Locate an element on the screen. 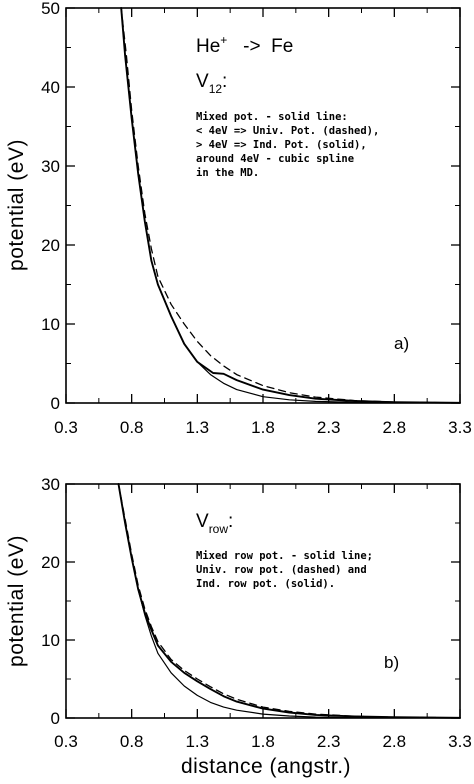  title-v-sub: 12 is located at coordinates (216, 89).